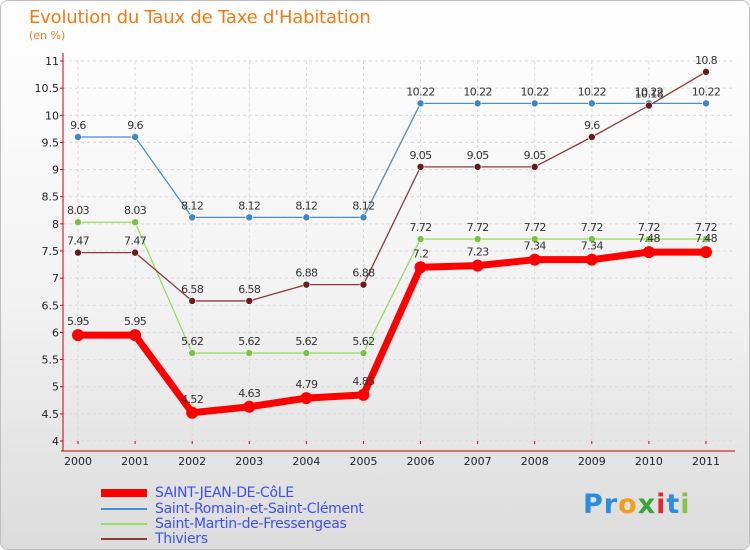 The width and height of the screenshot is (750, 550). Describe the element at coordinates (306, 384) in the screenshot. I see `data-label: 4.79` at that location.